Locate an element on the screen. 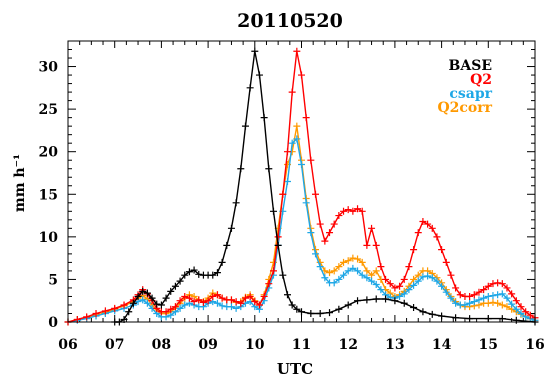  y-axis-label: mm h⁻¹ is located at coordinates (20, 183).